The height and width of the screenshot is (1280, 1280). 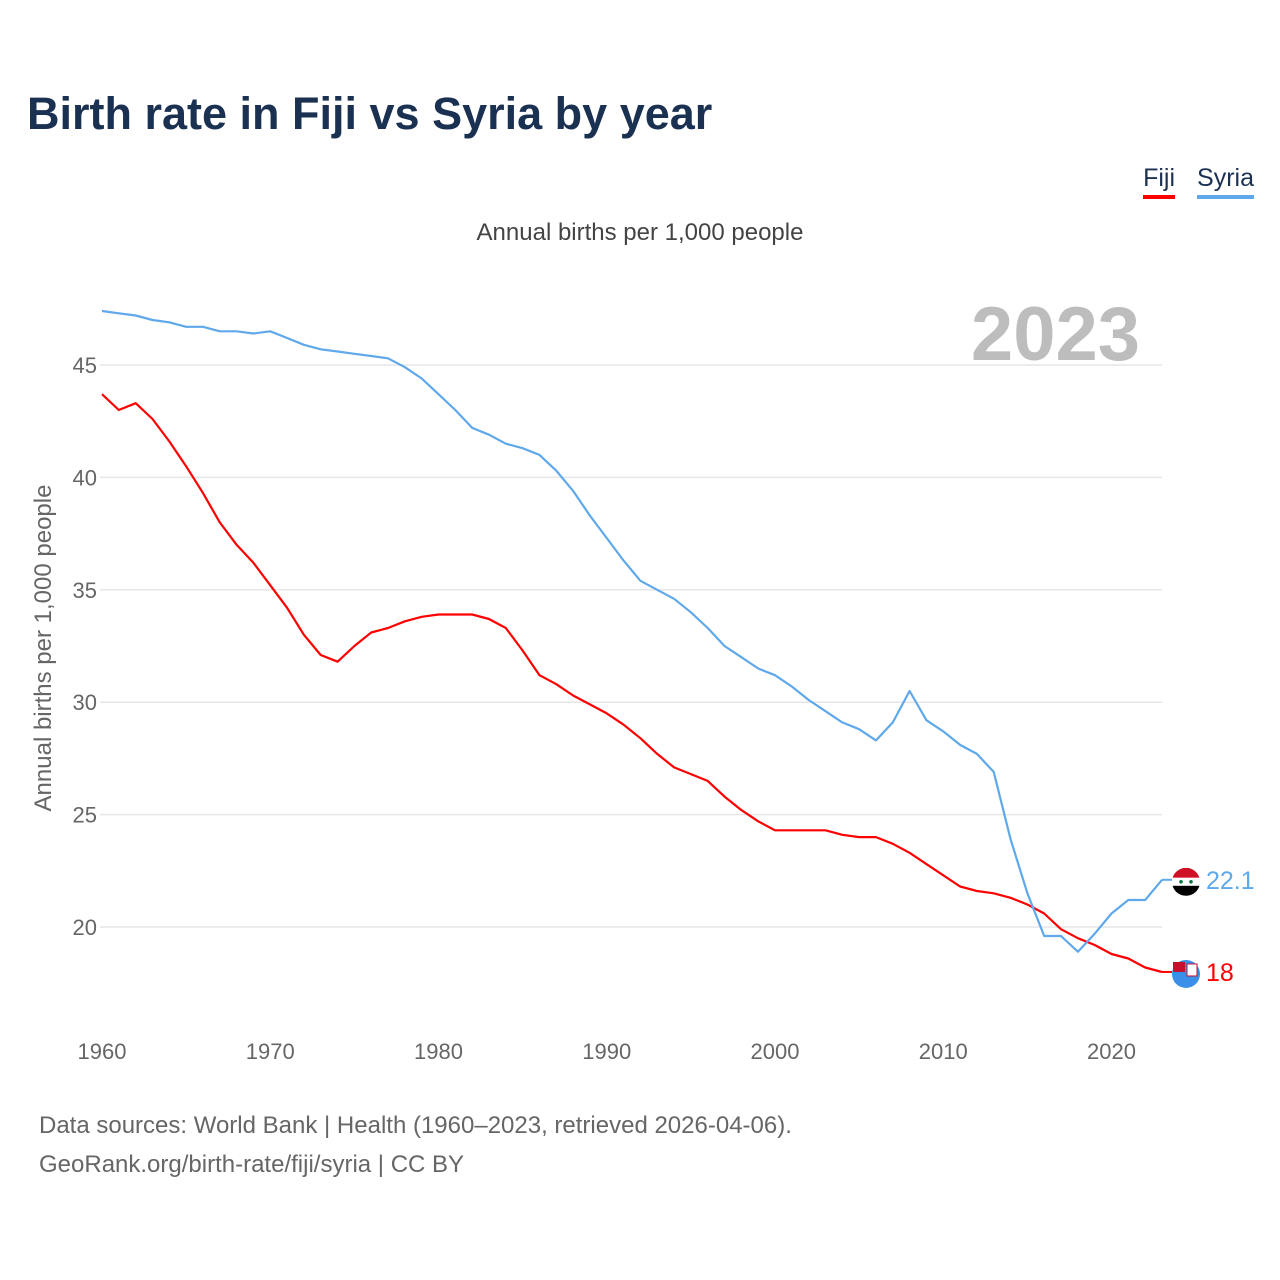 I want to click on flag-shield, so click(x=1192, y=970).